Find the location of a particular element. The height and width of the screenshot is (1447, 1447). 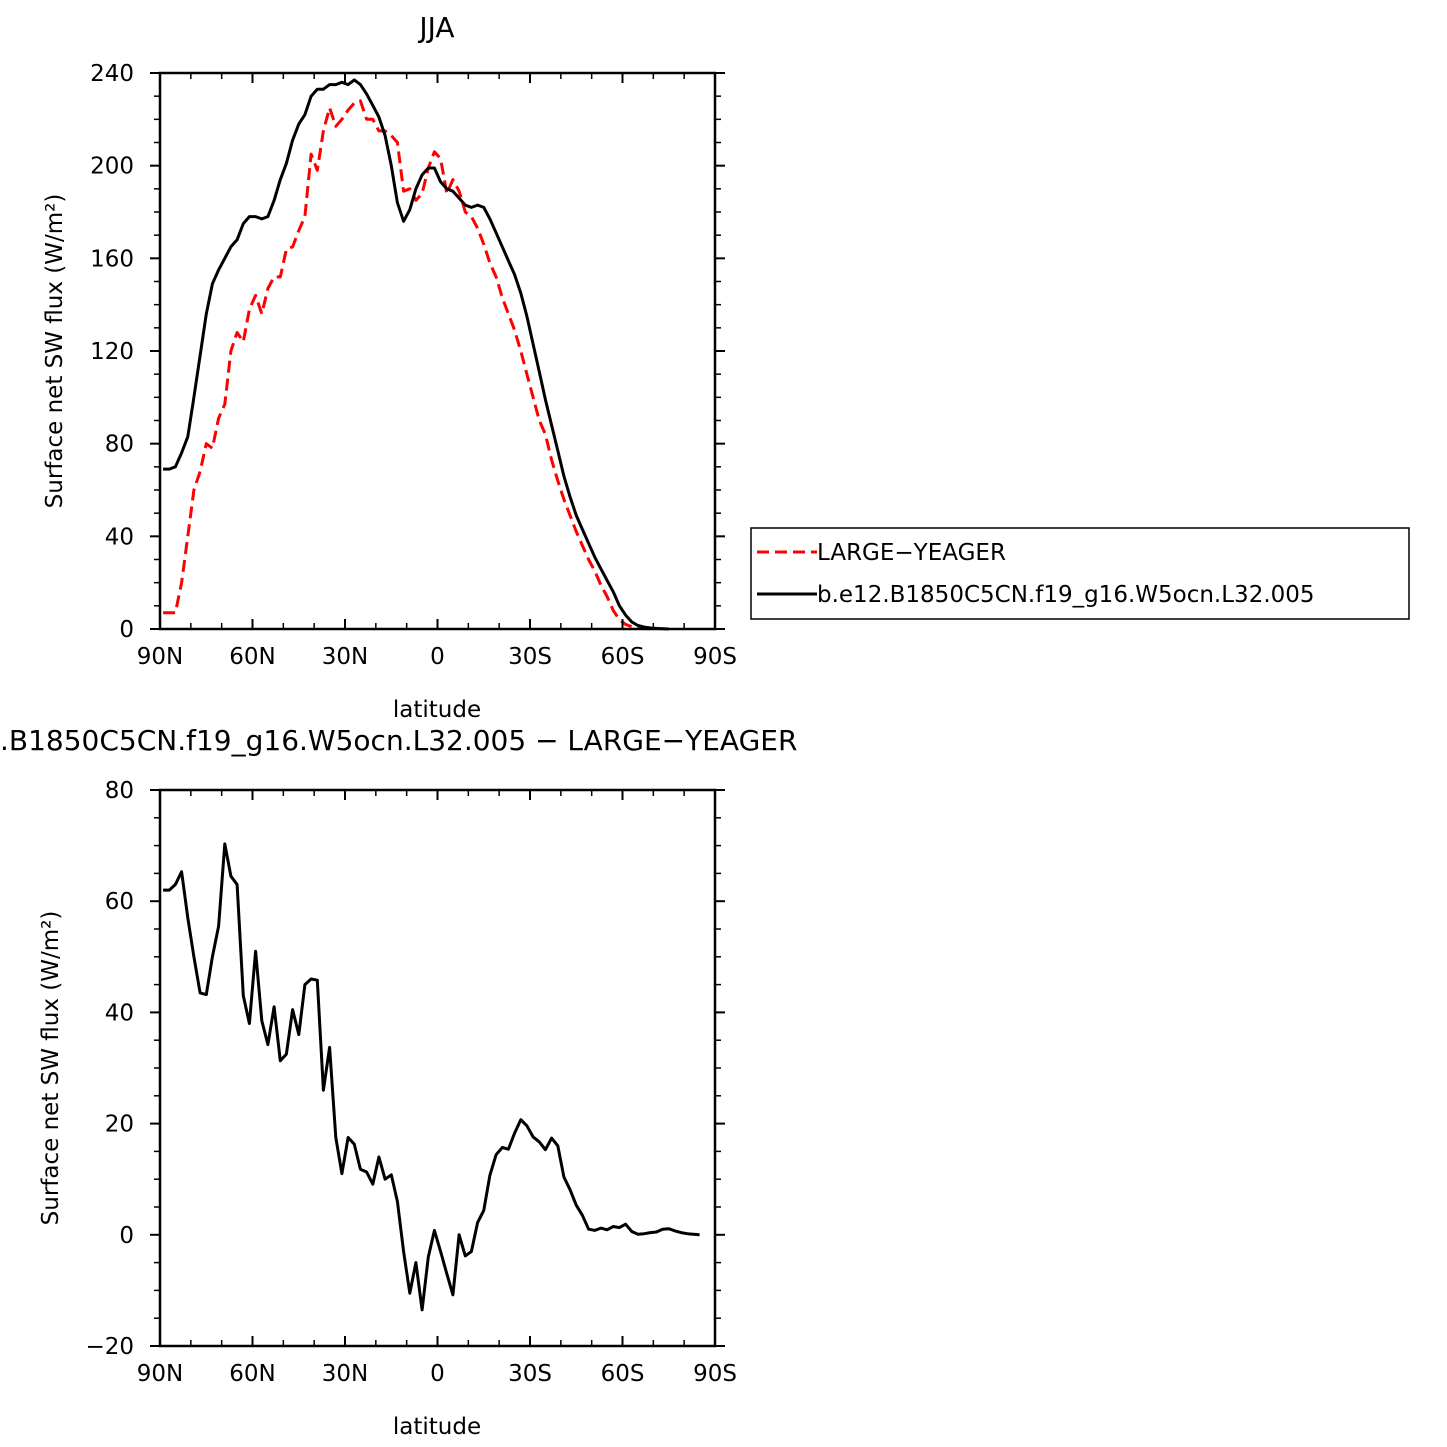

chart-top-x-tick-label-6: 90S is located at coordinates (715, 657).